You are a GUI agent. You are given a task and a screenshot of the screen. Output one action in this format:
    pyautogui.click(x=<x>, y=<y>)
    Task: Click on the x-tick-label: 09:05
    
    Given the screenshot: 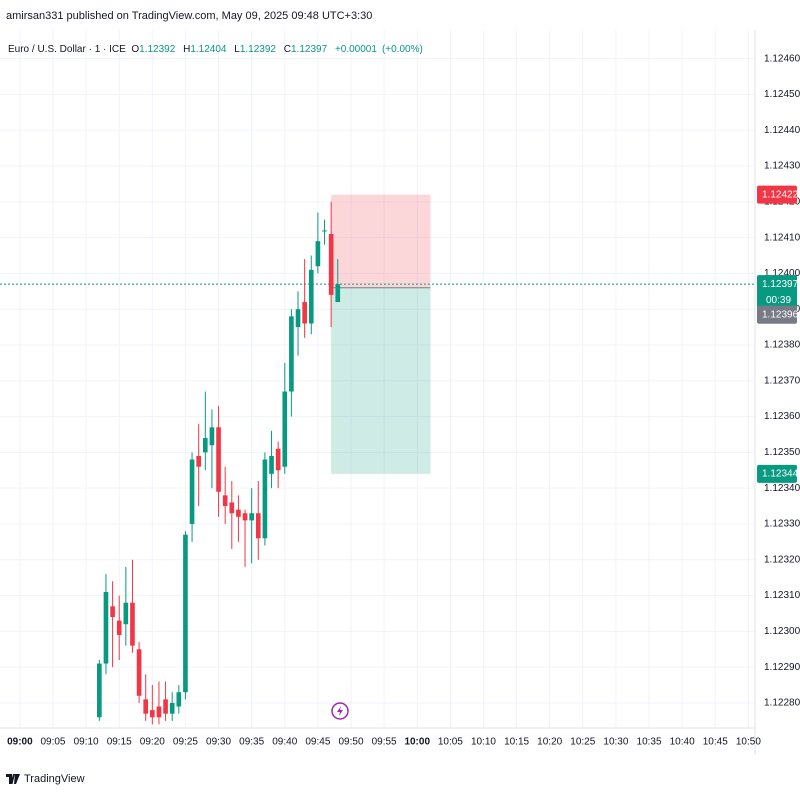 What is the action you would take?
    pyautogui.click(x=52, y=742)
    